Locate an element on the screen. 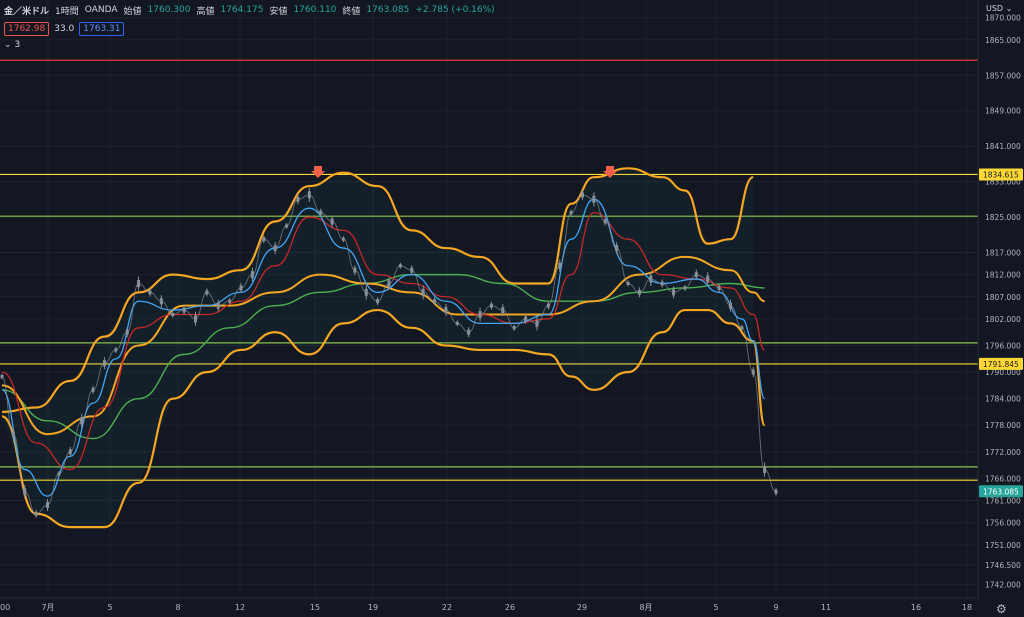 The width and height of the screenshot is (1024, 617). x-tick-label: 22 is located at coordinates (447, 607).